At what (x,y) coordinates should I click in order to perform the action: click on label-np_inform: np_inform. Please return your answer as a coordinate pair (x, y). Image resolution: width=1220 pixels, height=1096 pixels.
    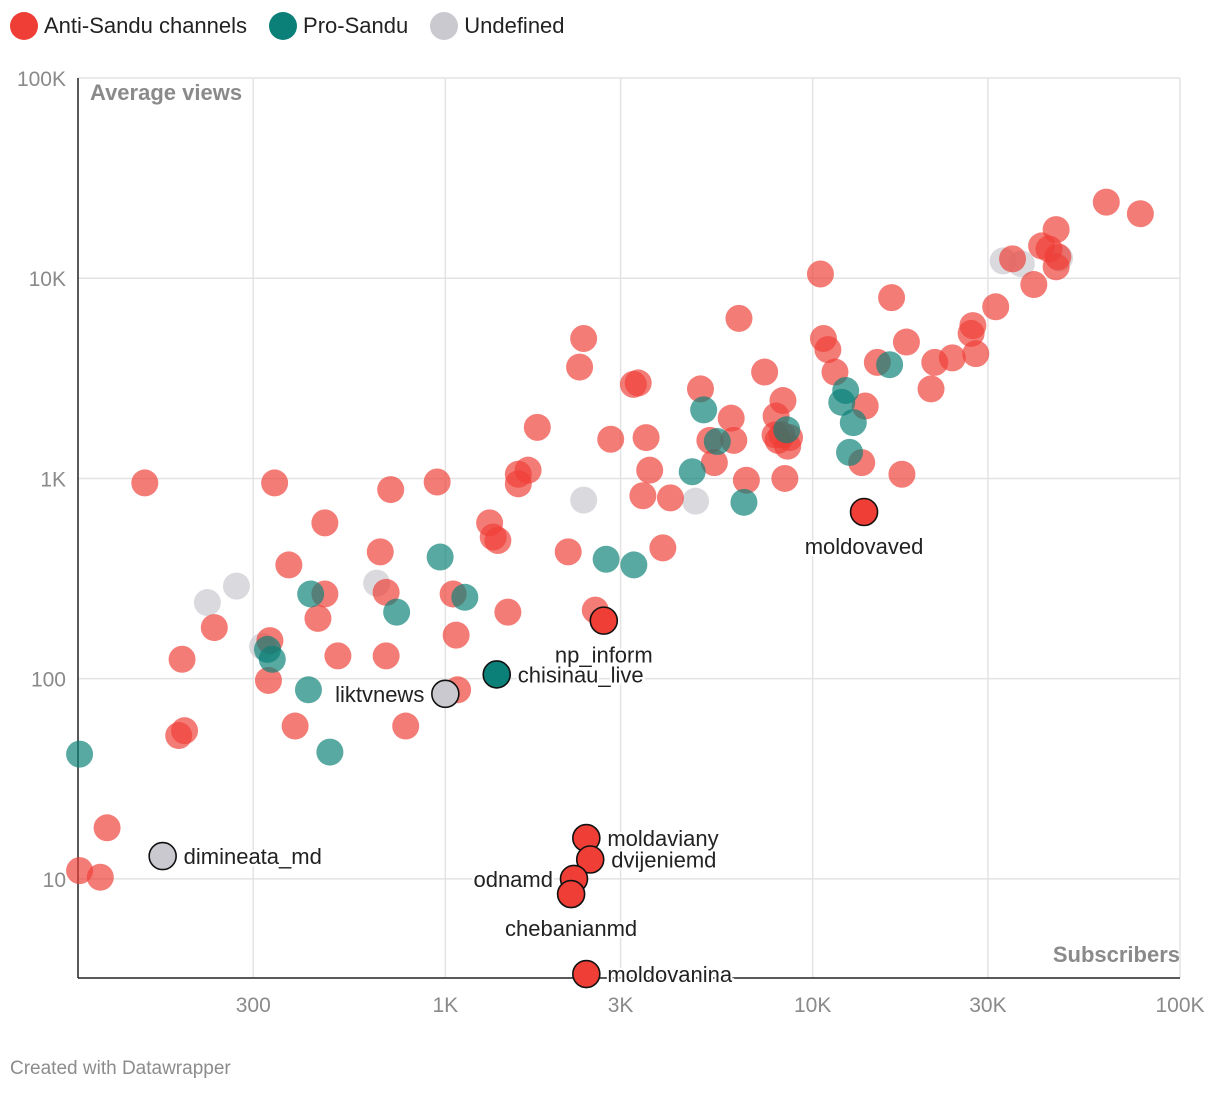
    Looking at the image, I should click on (604, 655).